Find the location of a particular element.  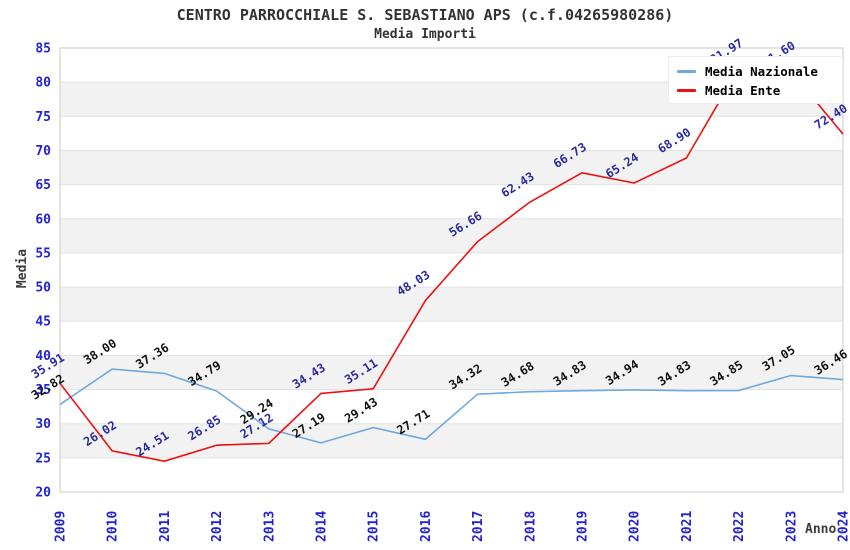

y-tick-label: 75 is located at coordinates (43, 117).